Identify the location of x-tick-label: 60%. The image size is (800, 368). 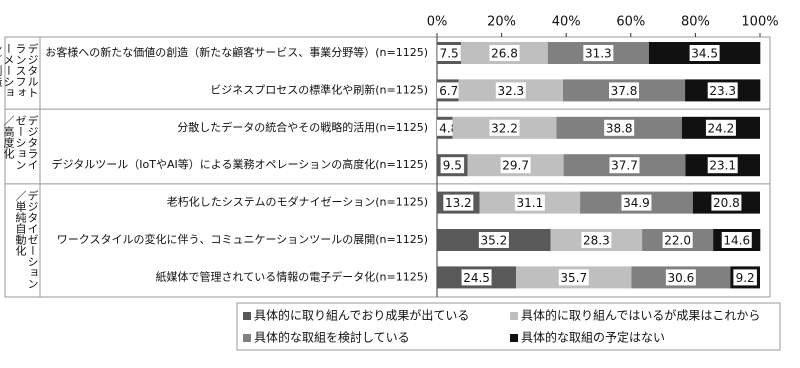
(630, 22).